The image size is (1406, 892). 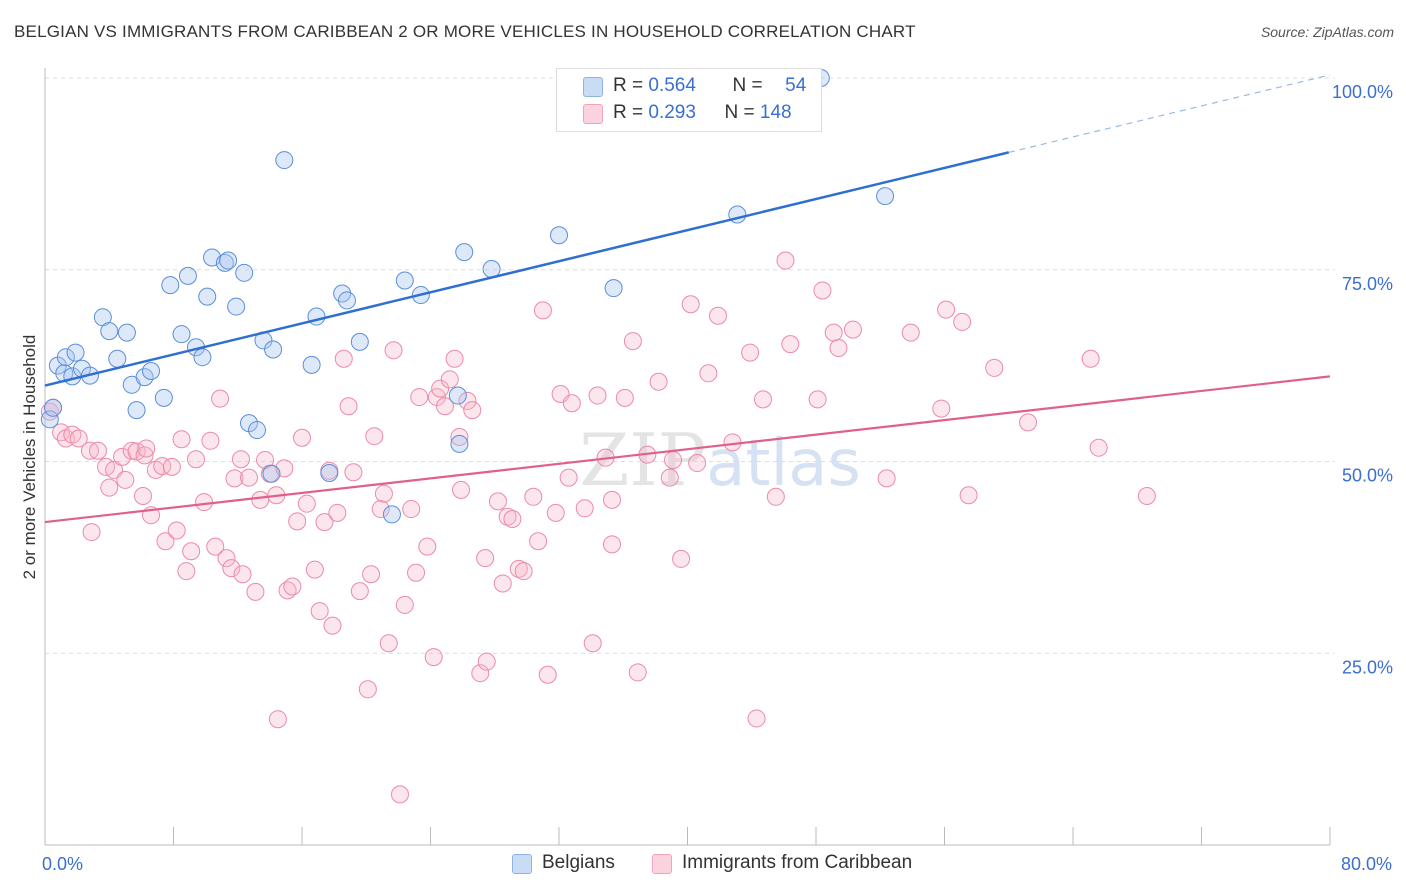 What do you see at coordinates (796, 85) in the screenshot?
I see `legend-n-value: 54` at bounding box center [796, 85].